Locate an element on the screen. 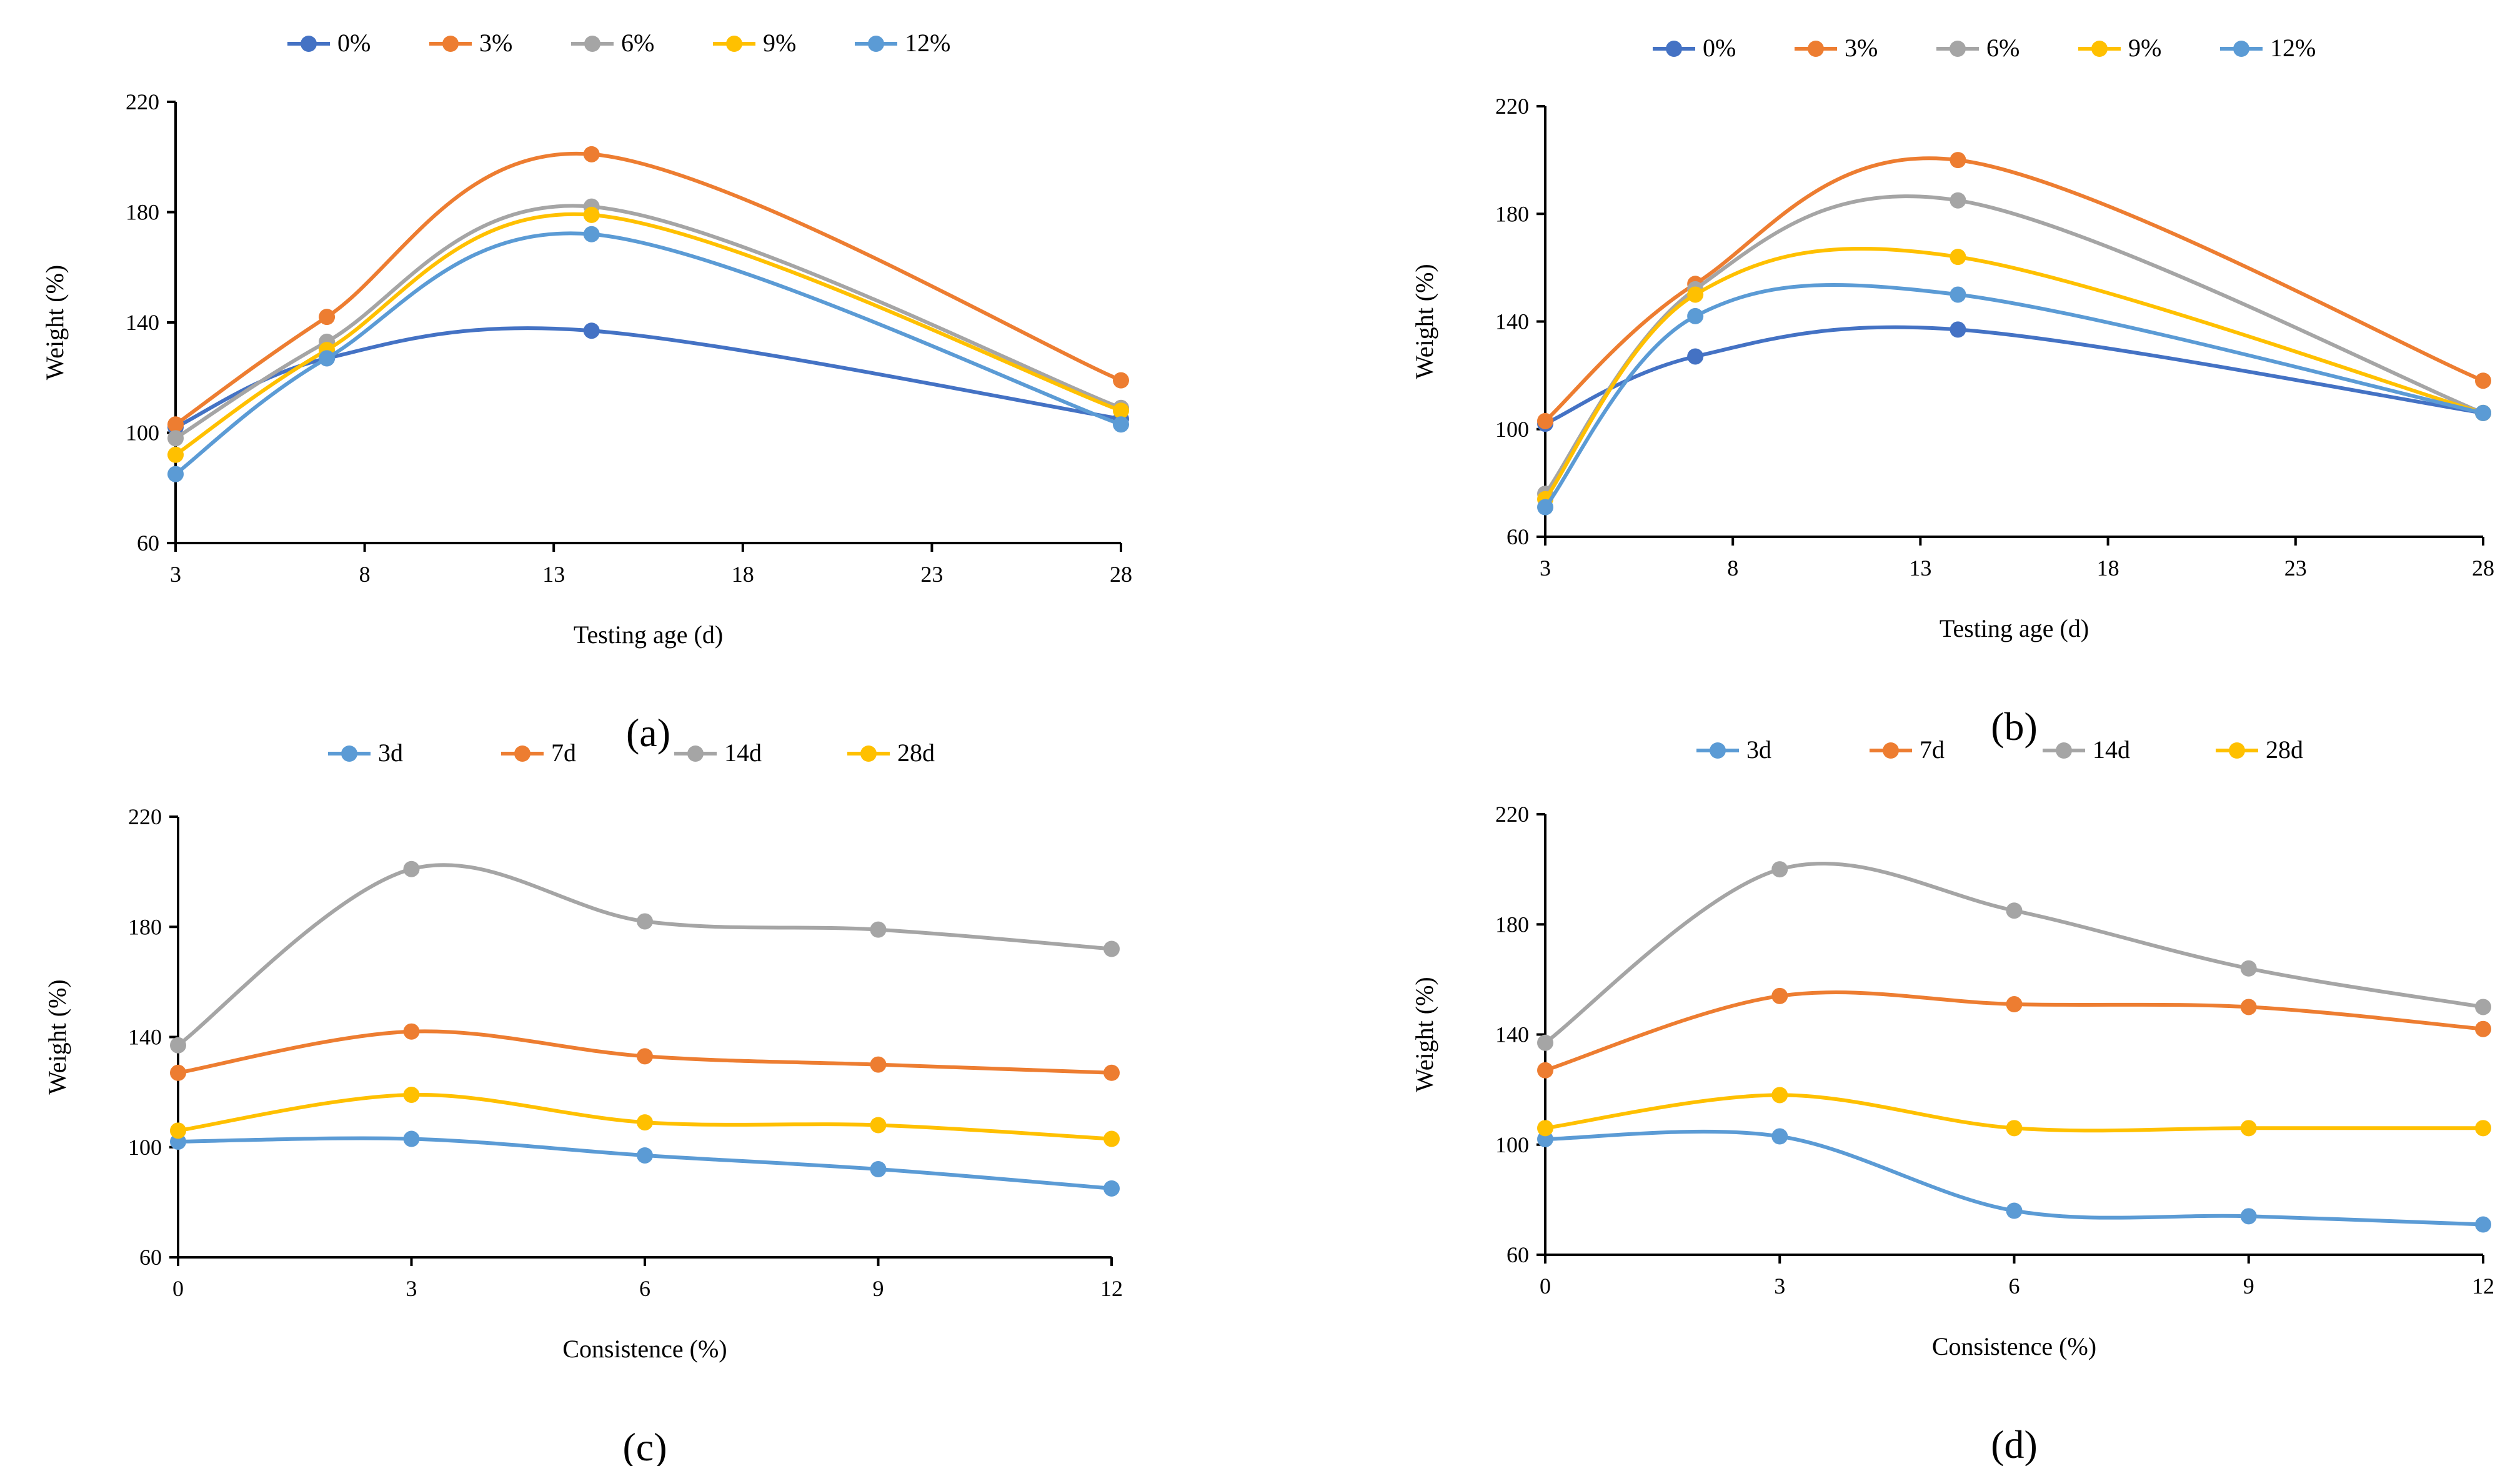 The height and width of the screenshot is (1466, 2520). x-tick-label: 23 is located at coordinates (932, 574).